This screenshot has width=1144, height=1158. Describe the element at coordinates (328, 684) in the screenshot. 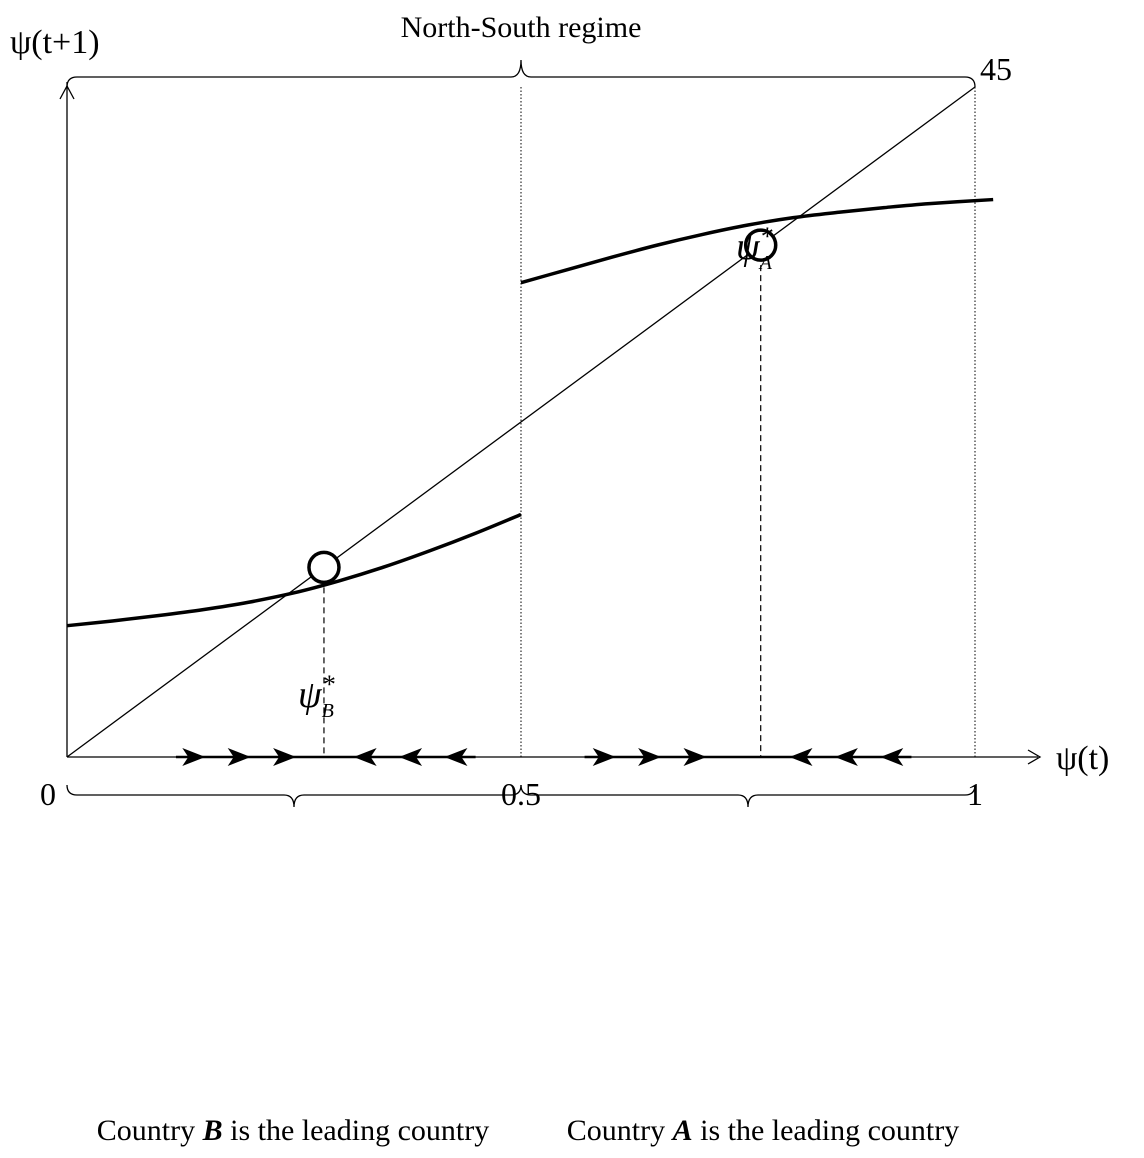

I see `eq-b-star: *` at that location.